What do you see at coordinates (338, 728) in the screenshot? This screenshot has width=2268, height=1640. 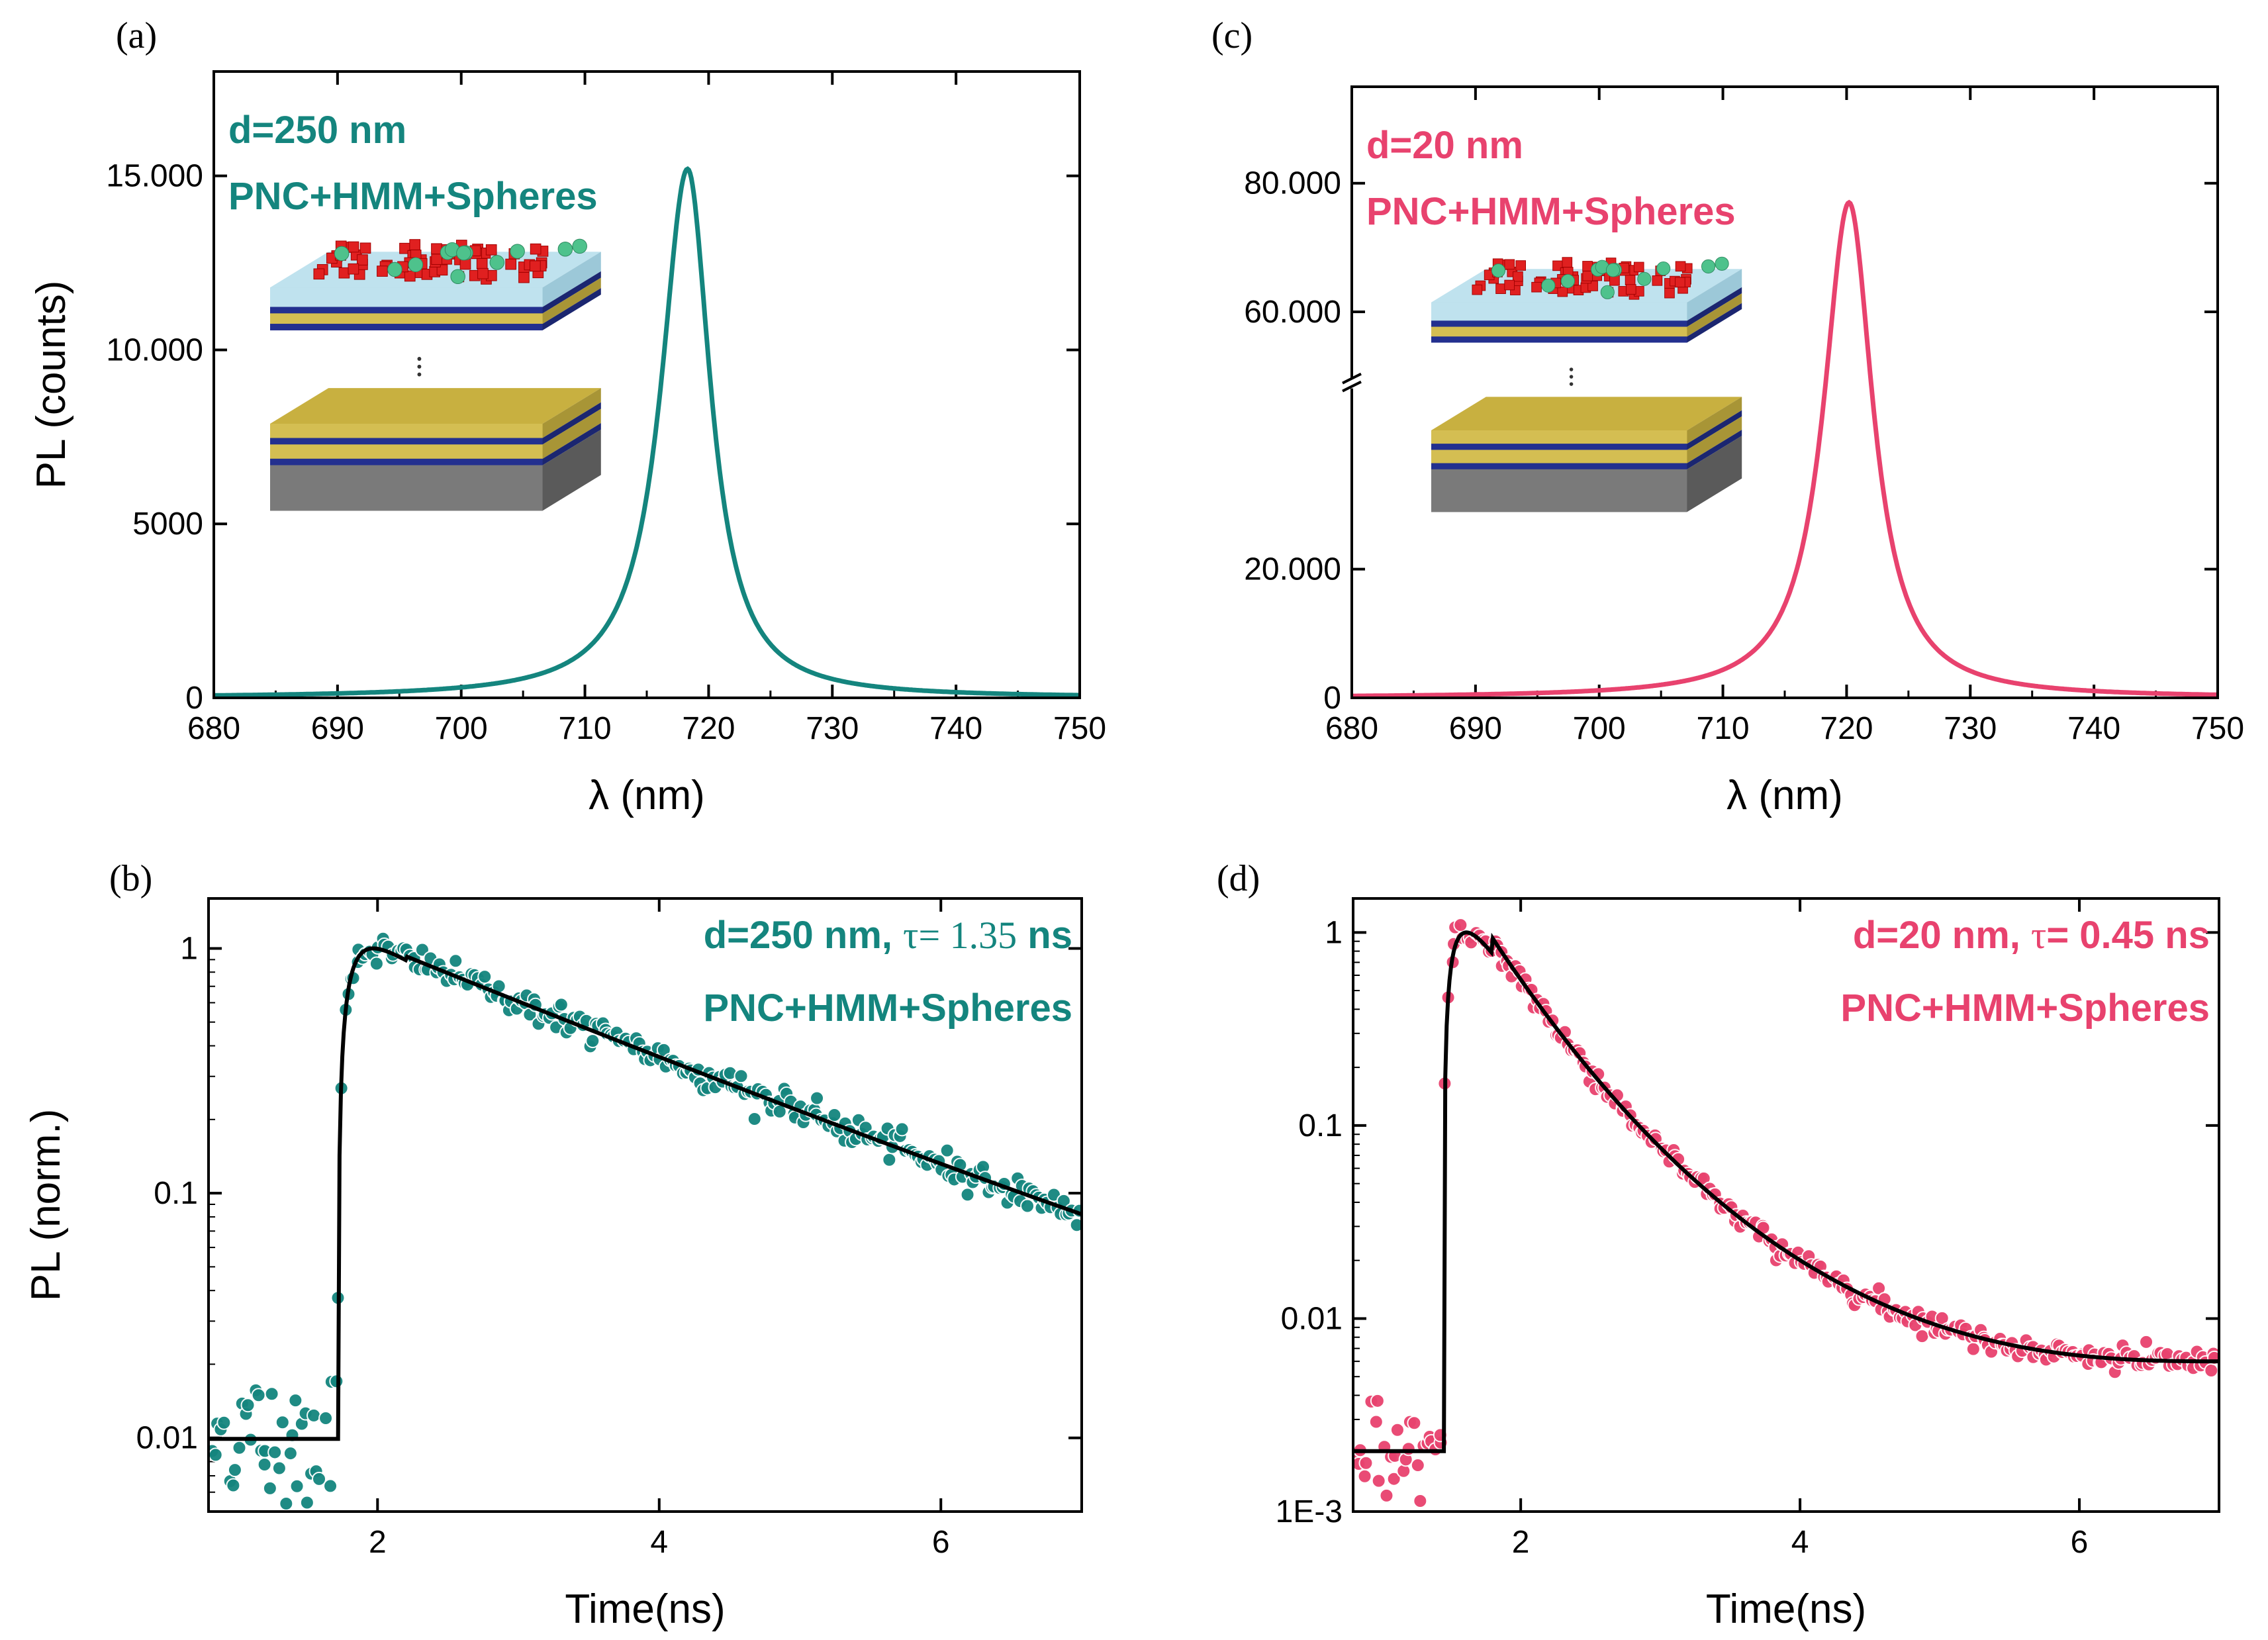 I see `x-tick-label: 690` at bounding box center [338, 728].